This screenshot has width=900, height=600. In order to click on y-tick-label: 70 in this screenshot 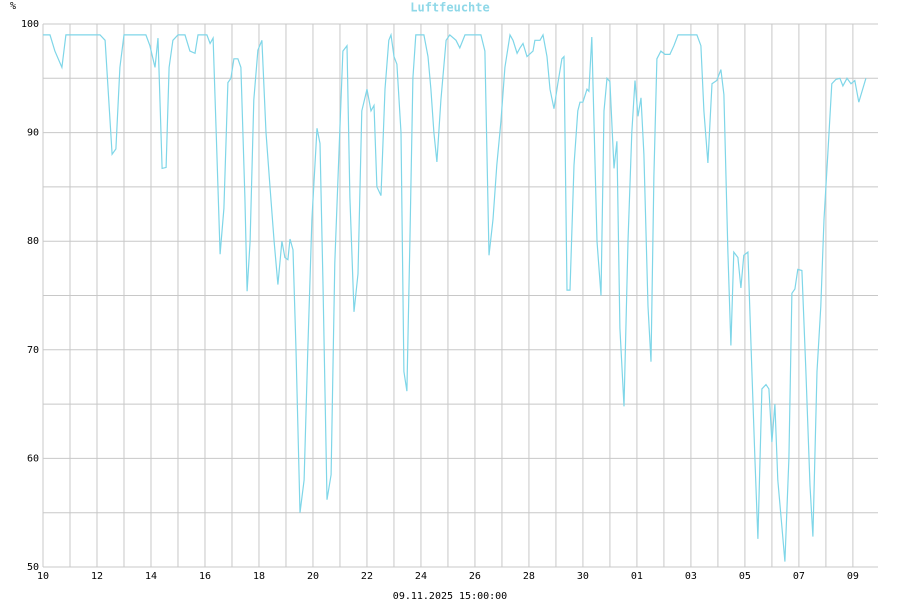, I will do `click(33, 350)`.